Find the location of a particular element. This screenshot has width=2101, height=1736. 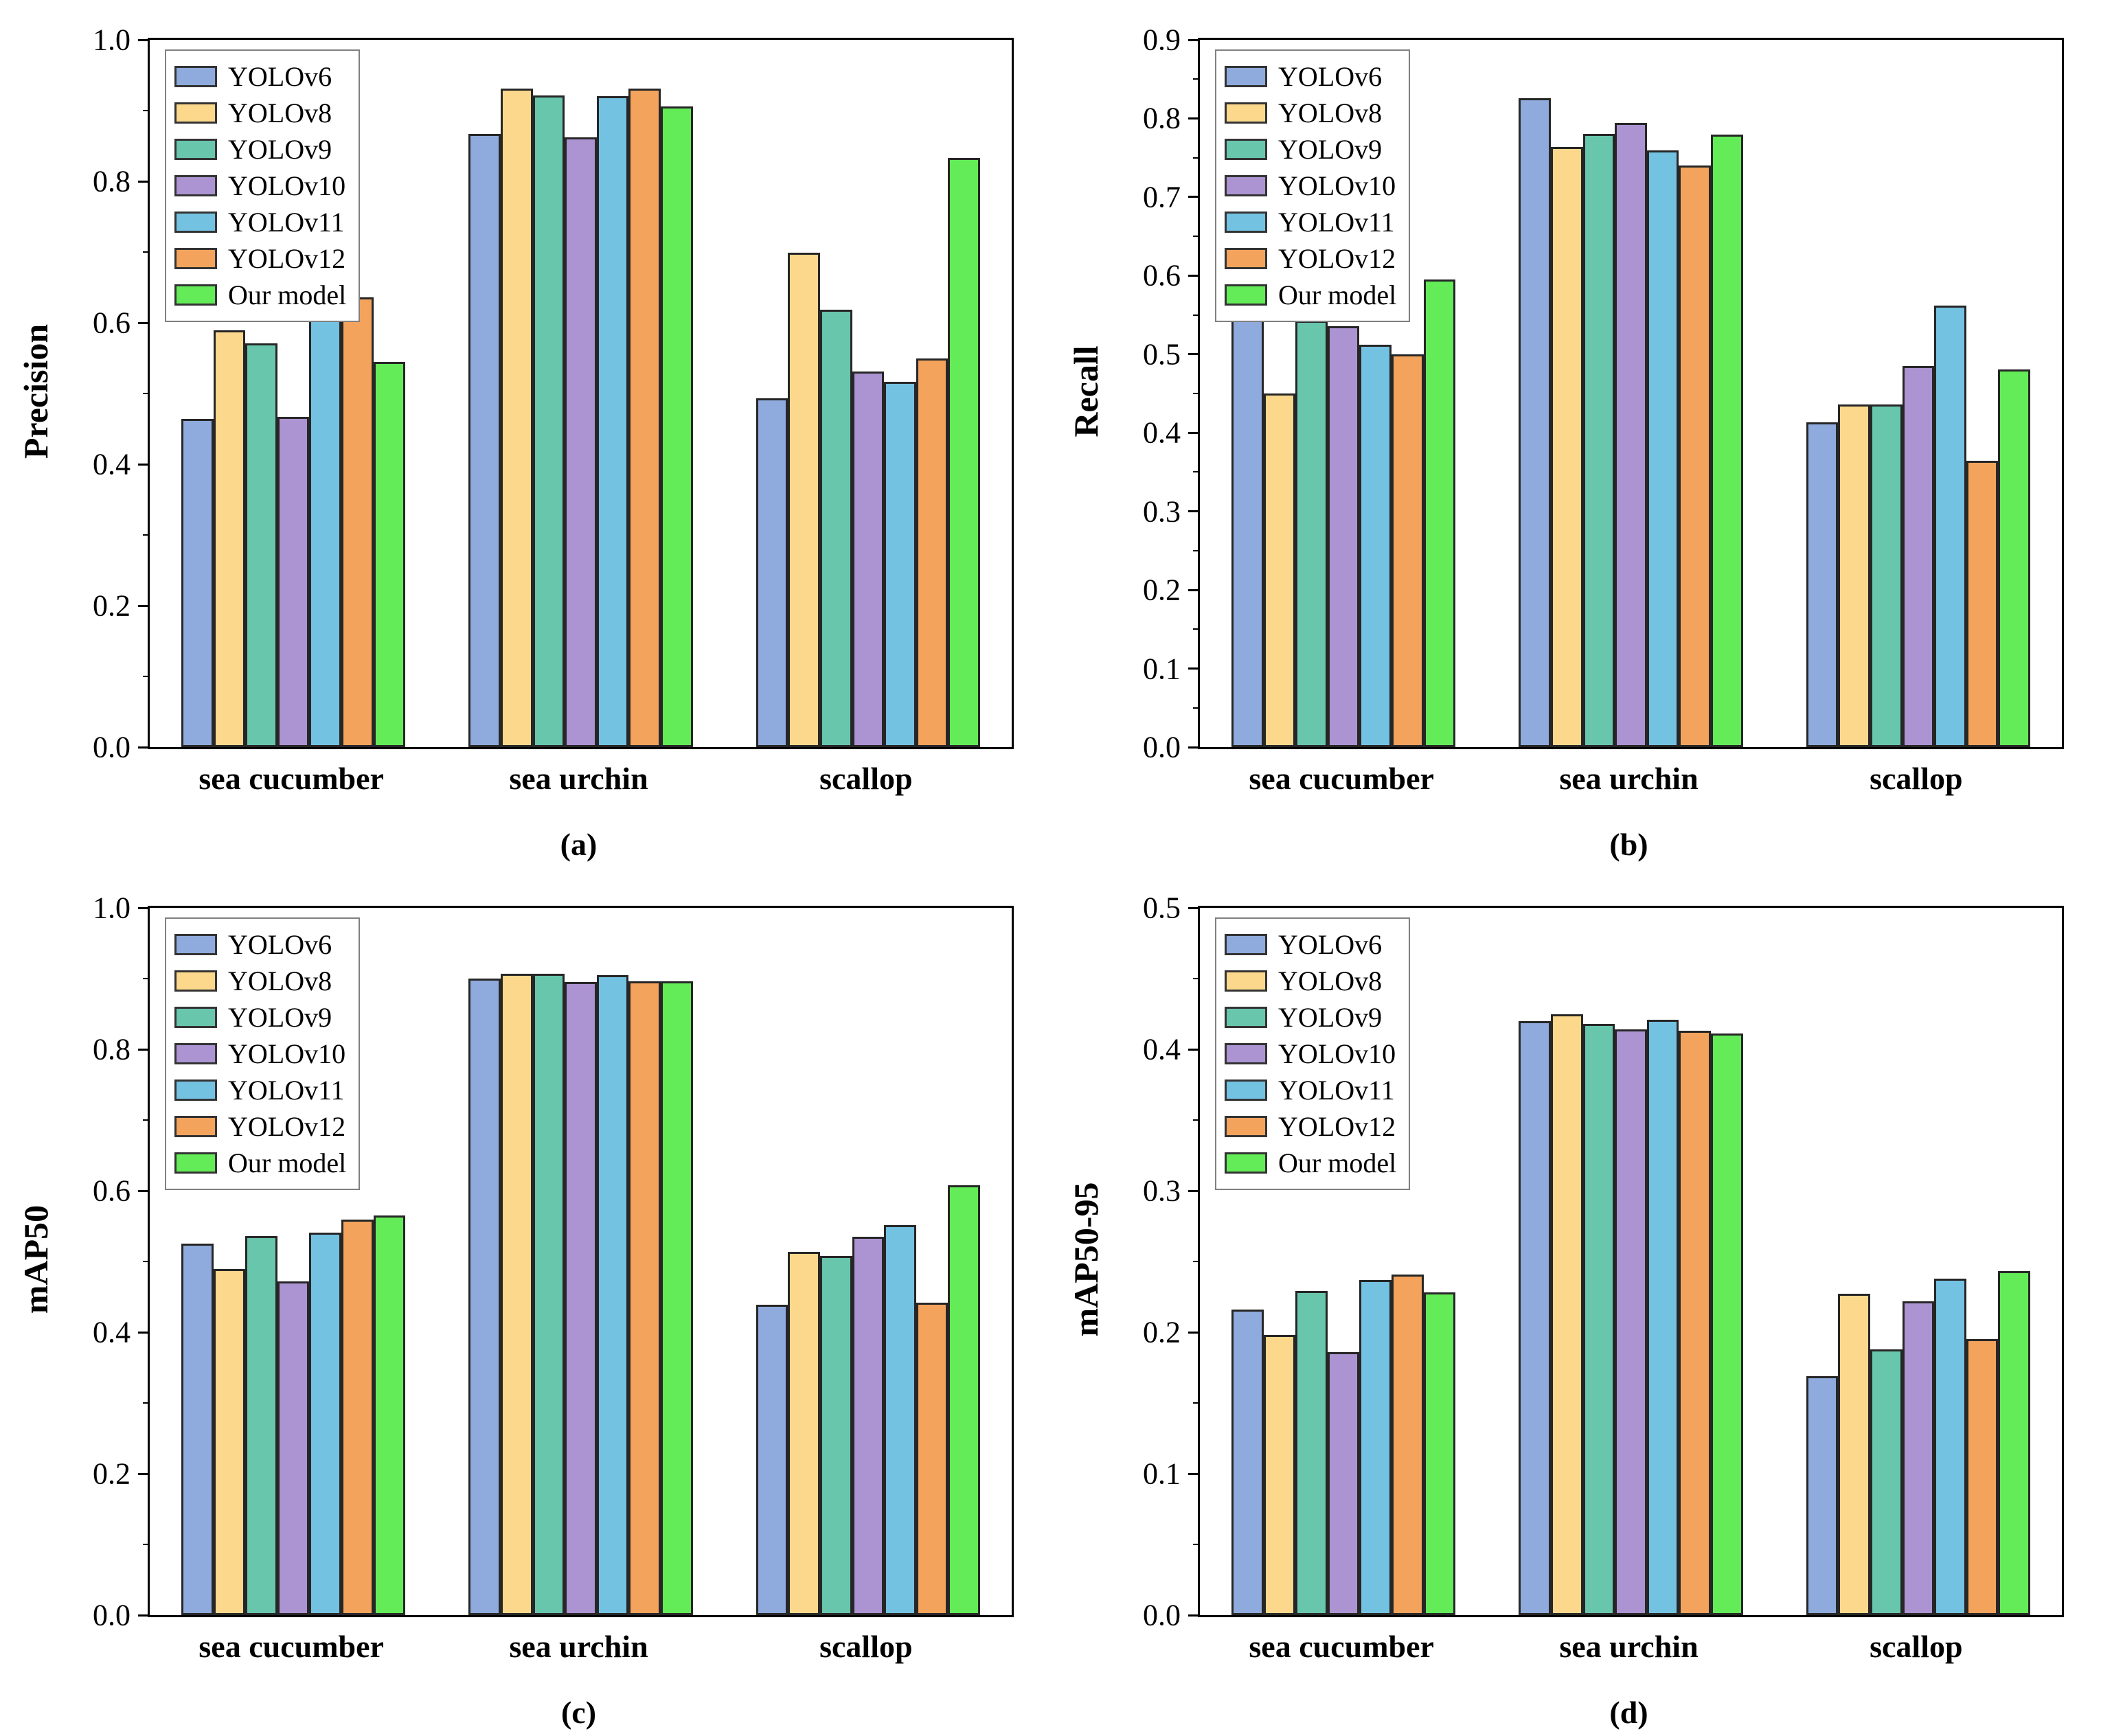

legend-item: Our model is located at coordinates (260, 1163).